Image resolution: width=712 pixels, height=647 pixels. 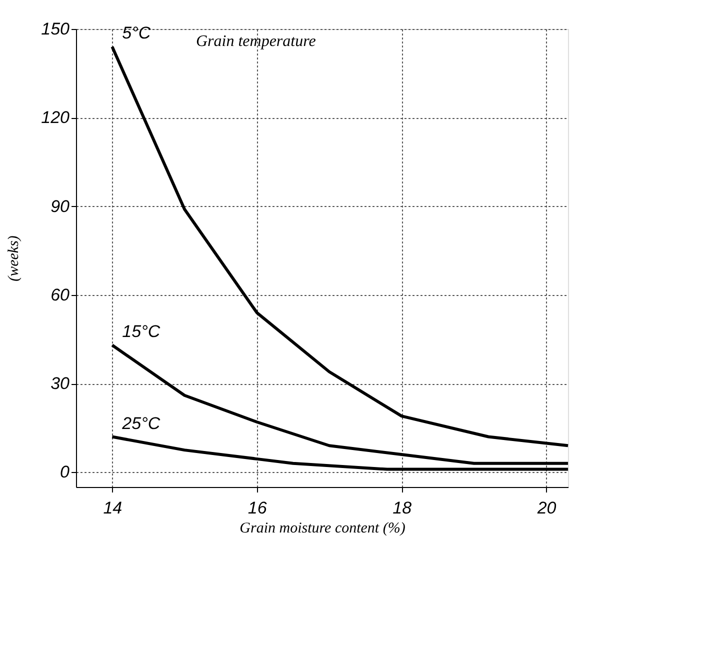 I want to click on y-tick-label: 90, so click(x=60, y=206).